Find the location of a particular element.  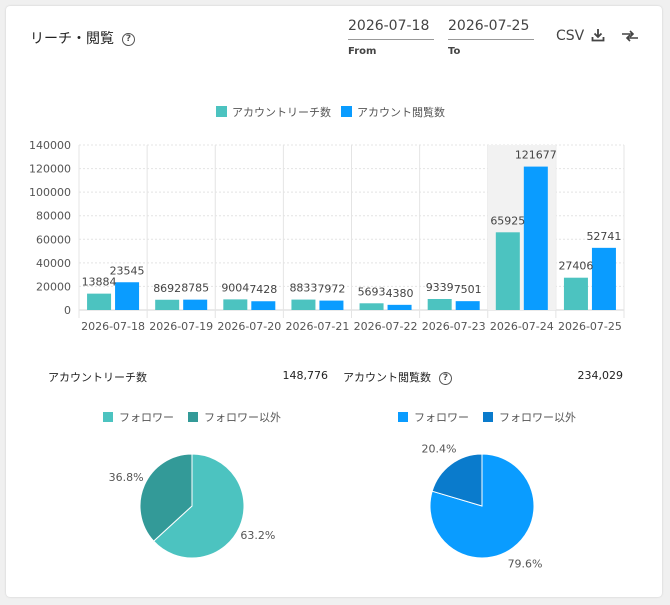

bar-value-1-3: 7972 is located at coordinates (331, 289).